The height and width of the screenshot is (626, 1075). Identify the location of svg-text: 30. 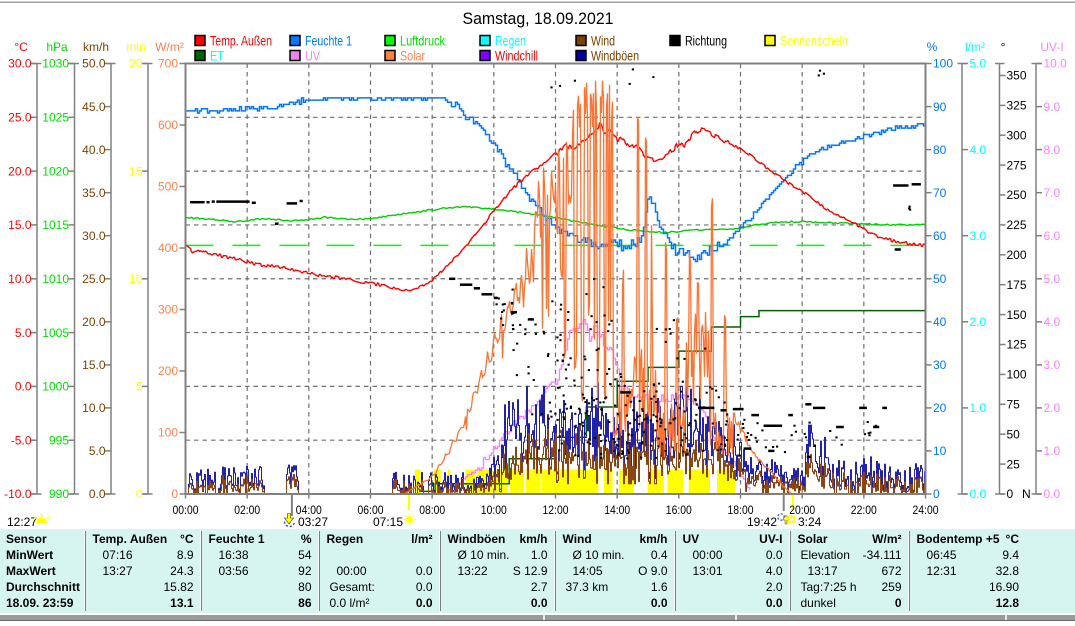
(940, 365).